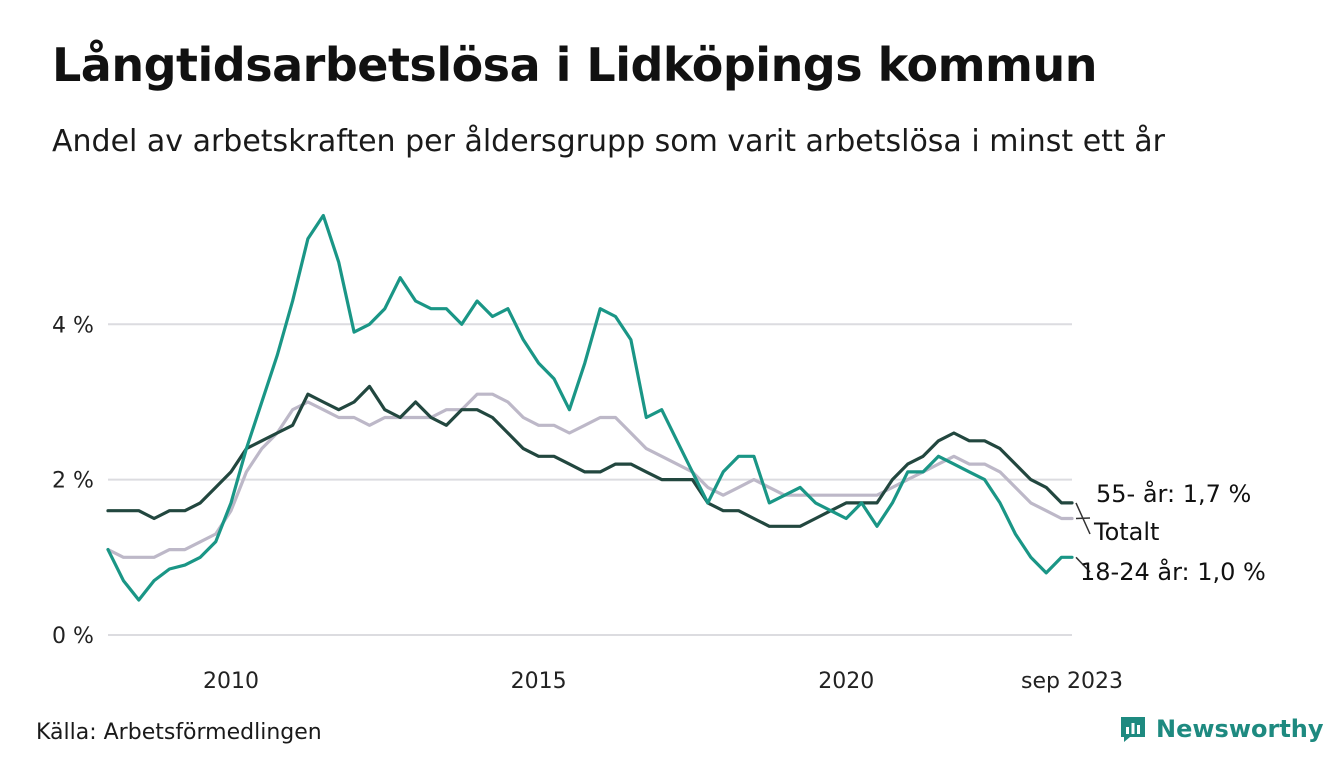 The image size is (1340, 780). Describe the element at coordinates (1240, 729) in the screenshot. I see `brand-name: Newsworthy` at that location.